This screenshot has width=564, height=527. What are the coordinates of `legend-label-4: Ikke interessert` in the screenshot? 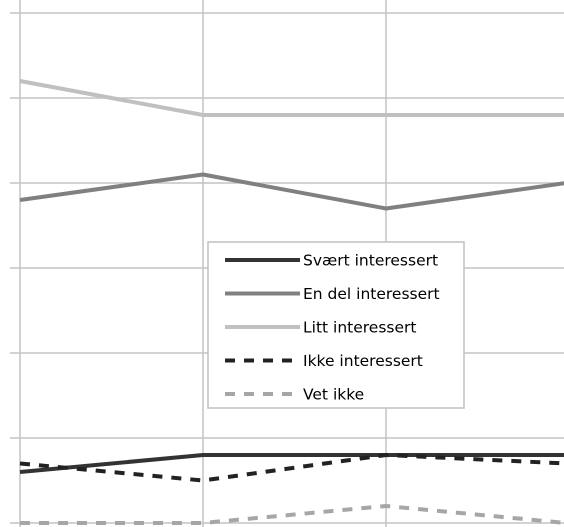 It's located at (363, 361).